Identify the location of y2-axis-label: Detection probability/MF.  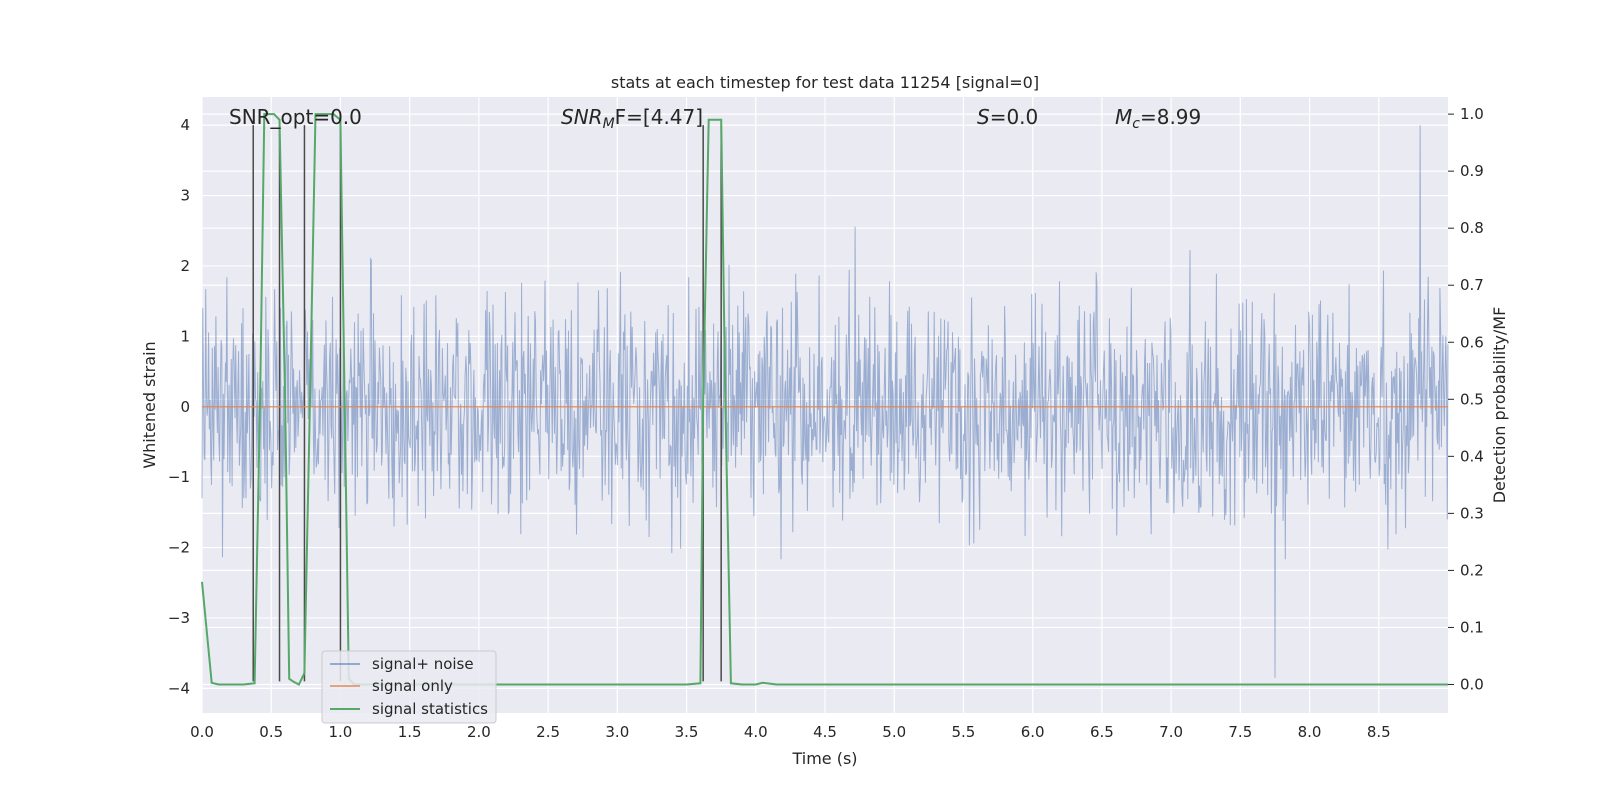
(1499, 405).